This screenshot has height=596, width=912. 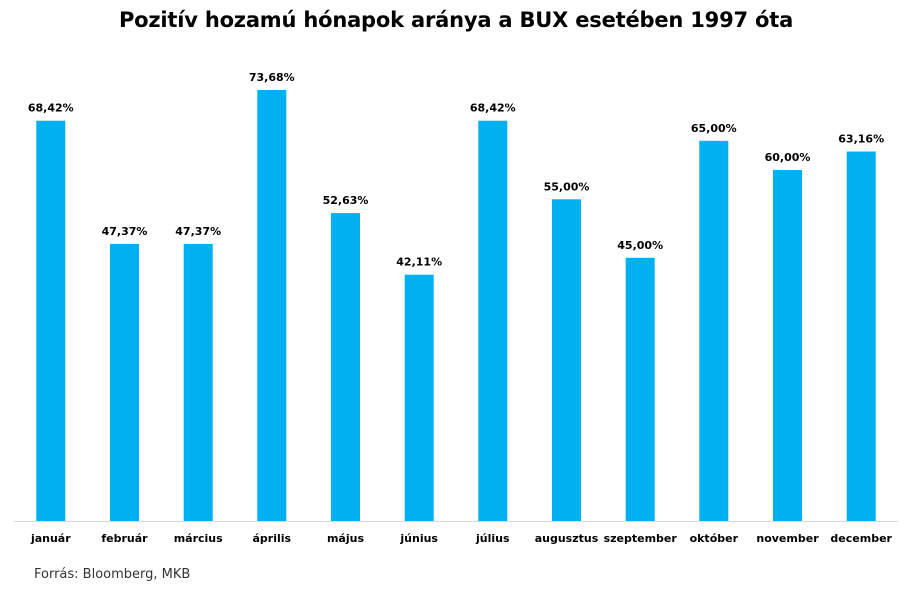 I want to click on x-tick-label-10: október, so click(x=714, y=538).